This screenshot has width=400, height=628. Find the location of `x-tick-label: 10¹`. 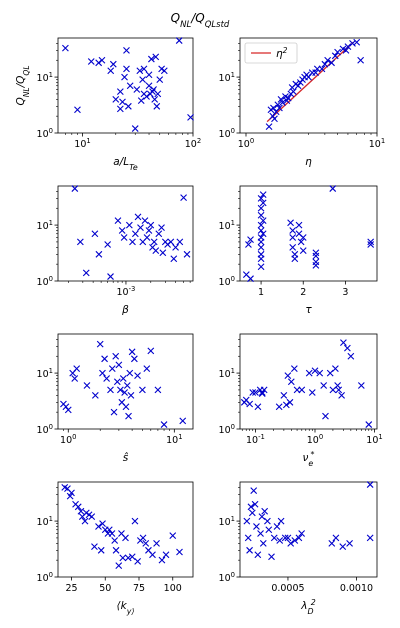

x-tick-label: 10¹ is located at coordinates (374, 439).